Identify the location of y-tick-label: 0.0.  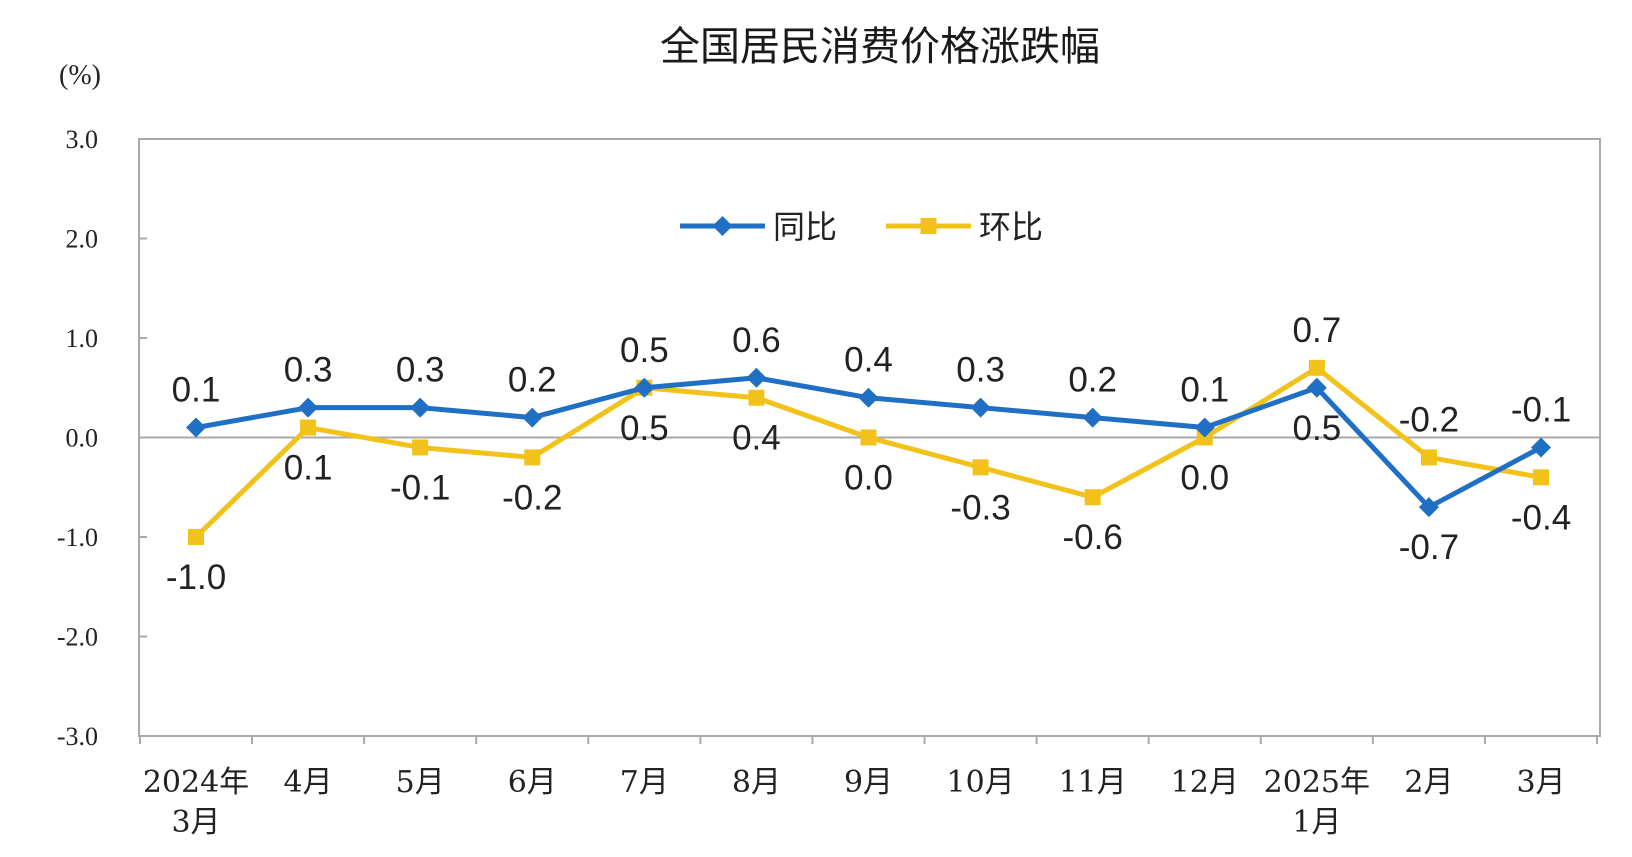
(82, 438).